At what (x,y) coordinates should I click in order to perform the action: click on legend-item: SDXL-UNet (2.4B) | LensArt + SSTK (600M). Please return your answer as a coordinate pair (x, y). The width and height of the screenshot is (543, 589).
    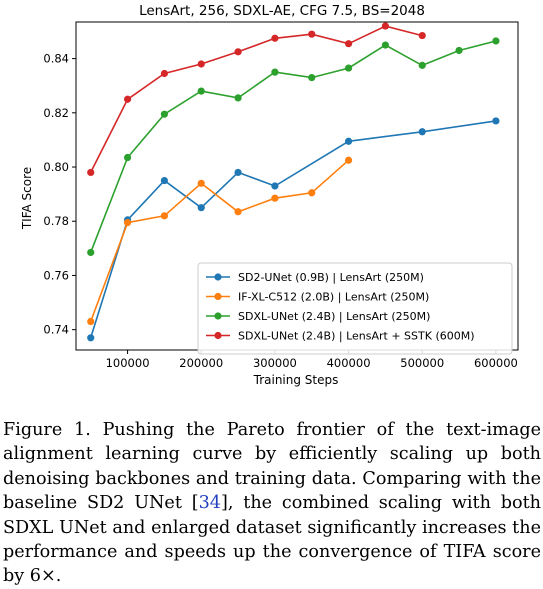
    Looking at the image, I should click on (340, 336).